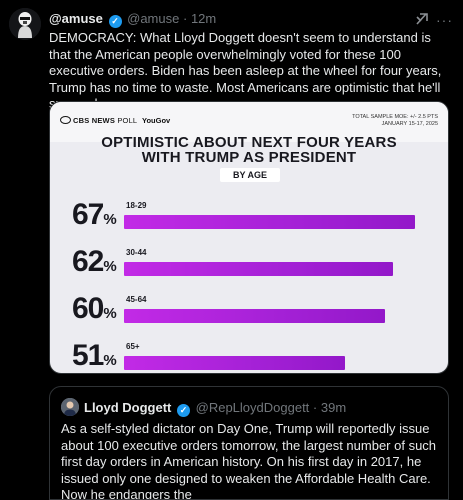  I want to click on category-label: 18-29, so click(136, 205).